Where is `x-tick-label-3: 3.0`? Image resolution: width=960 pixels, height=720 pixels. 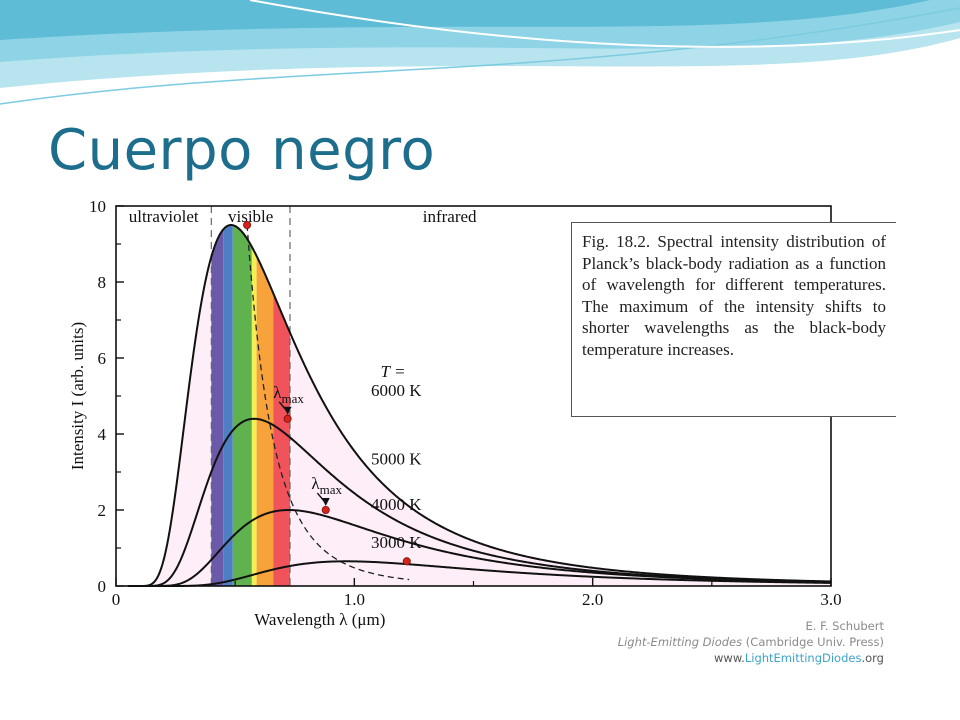
x-tick-label-3: 3.0 is located at coordinates (830, 599).